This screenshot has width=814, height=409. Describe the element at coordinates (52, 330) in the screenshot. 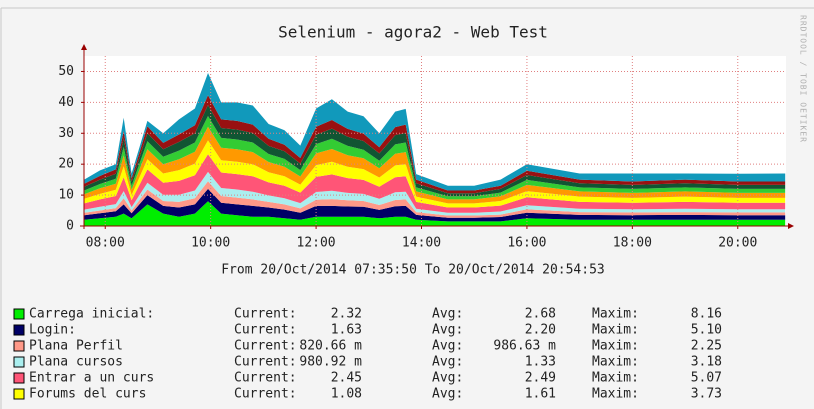

I see `legend-label: Login:` at that location.